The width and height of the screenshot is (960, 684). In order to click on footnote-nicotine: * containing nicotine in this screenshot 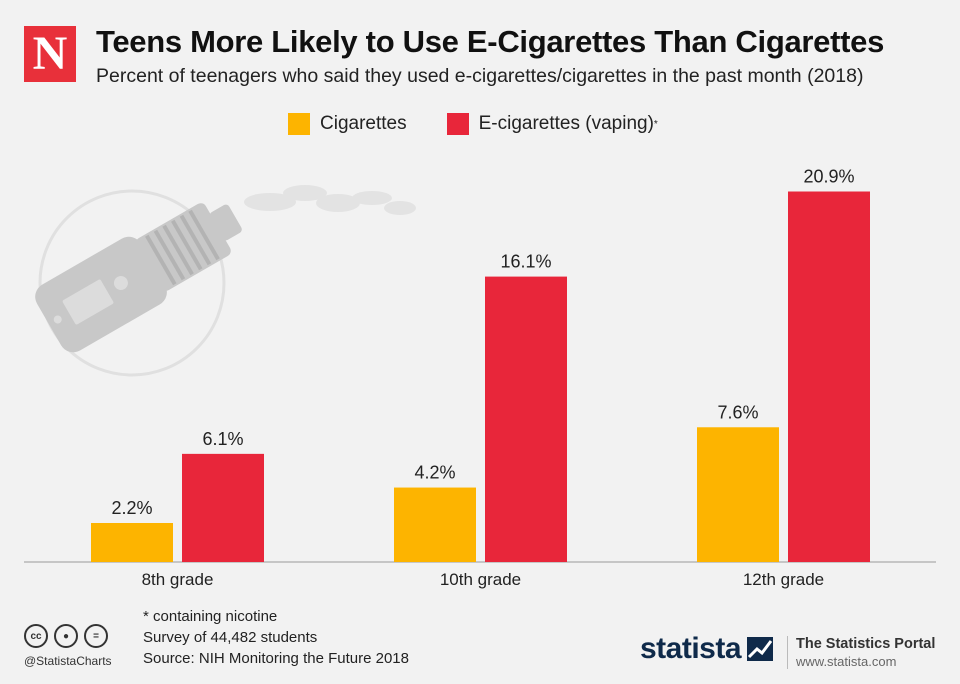, I will do `click(210, 616)`.